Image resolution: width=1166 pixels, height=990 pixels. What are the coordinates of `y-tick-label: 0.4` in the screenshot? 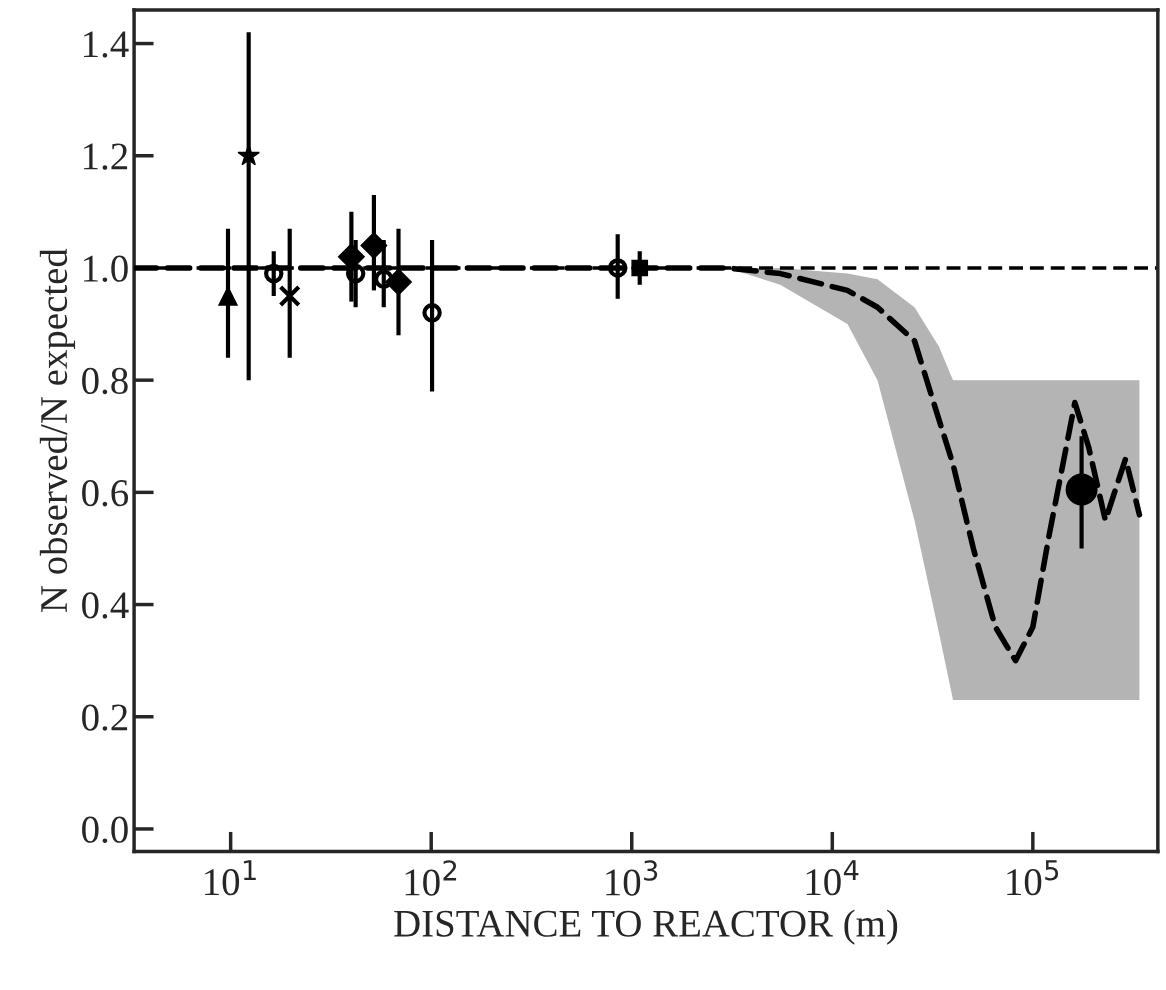 It's located at (105, 605).